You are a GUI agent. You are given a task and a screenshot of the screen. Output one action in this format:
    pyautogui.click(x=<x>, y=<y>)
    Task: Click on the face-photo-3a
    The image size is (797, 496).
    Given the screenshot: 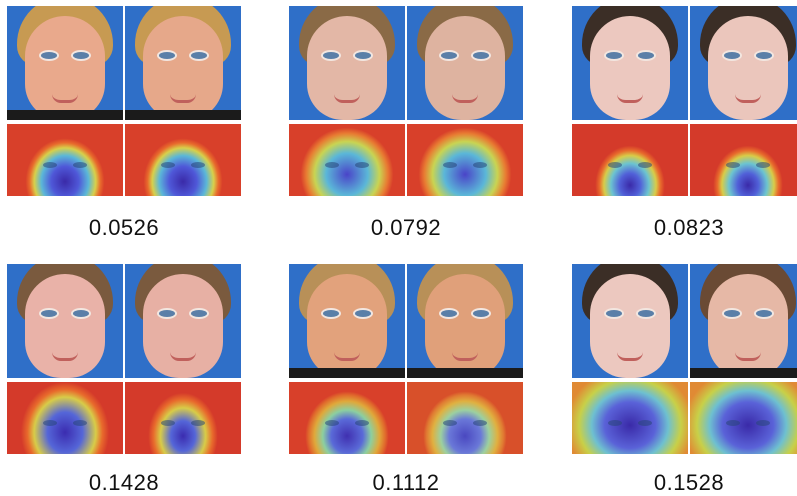 What is the action you would take?
    pyautogui.click(x=630, y=63)
    